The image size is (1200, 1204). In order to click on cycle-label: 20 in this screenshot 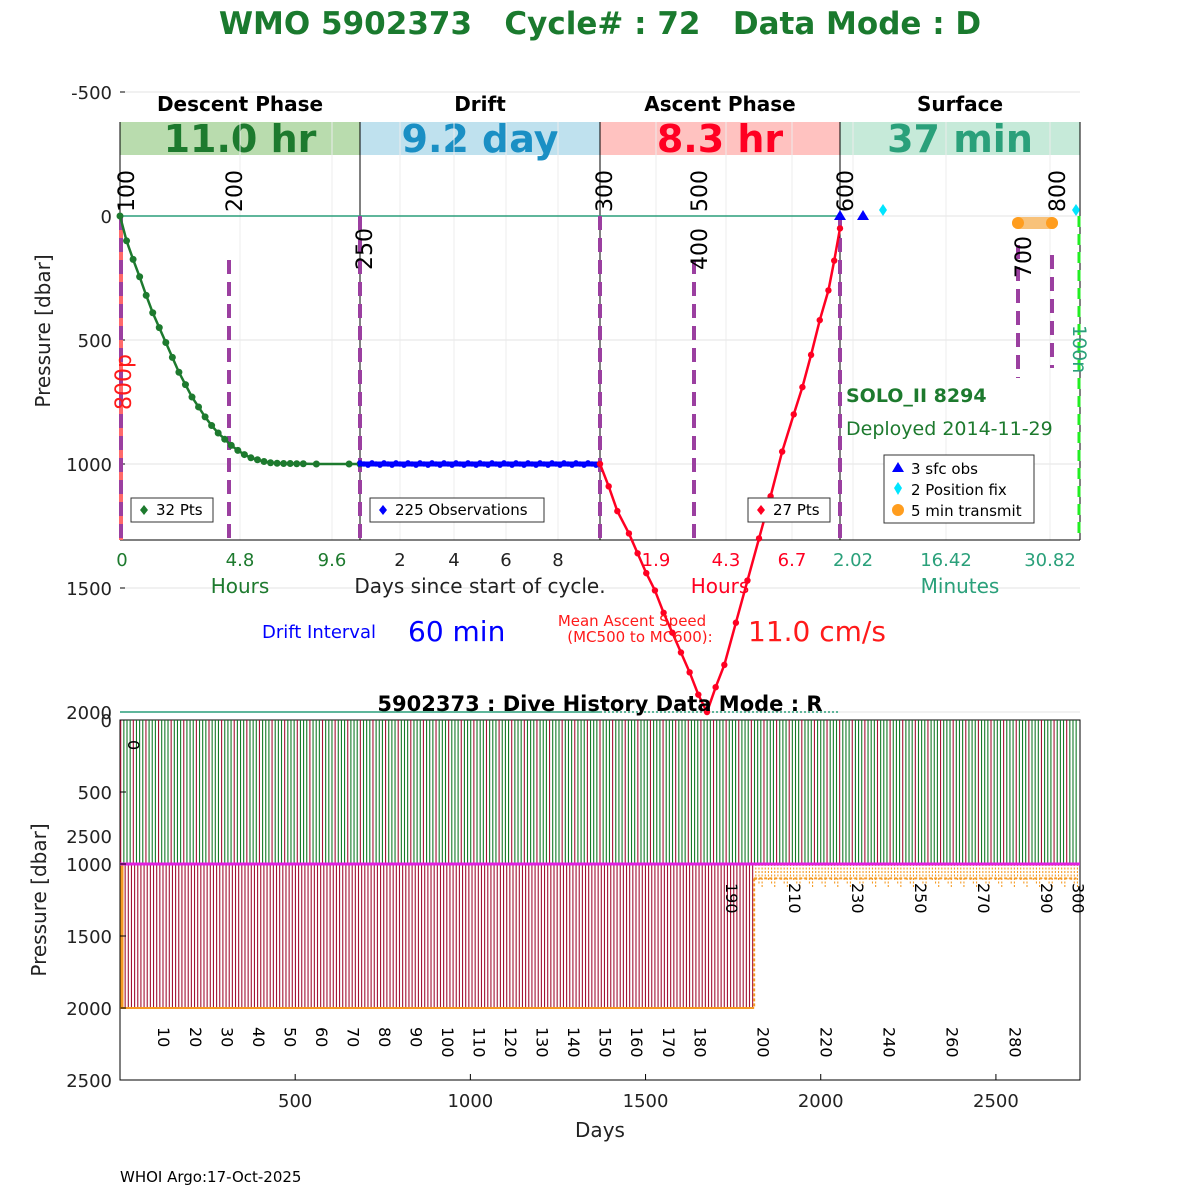, I will do `click(195, 1037)`.